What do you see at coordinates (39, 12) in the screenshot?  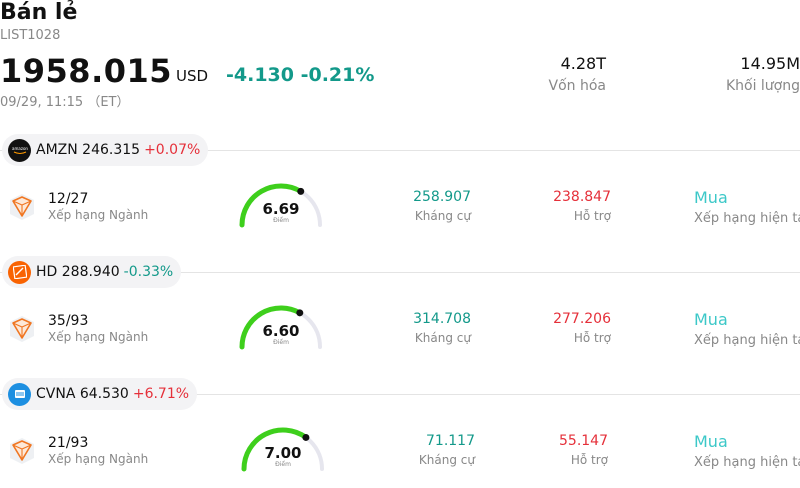 I see `page-title: Bán lẻ` at bounding box center [39, 12].